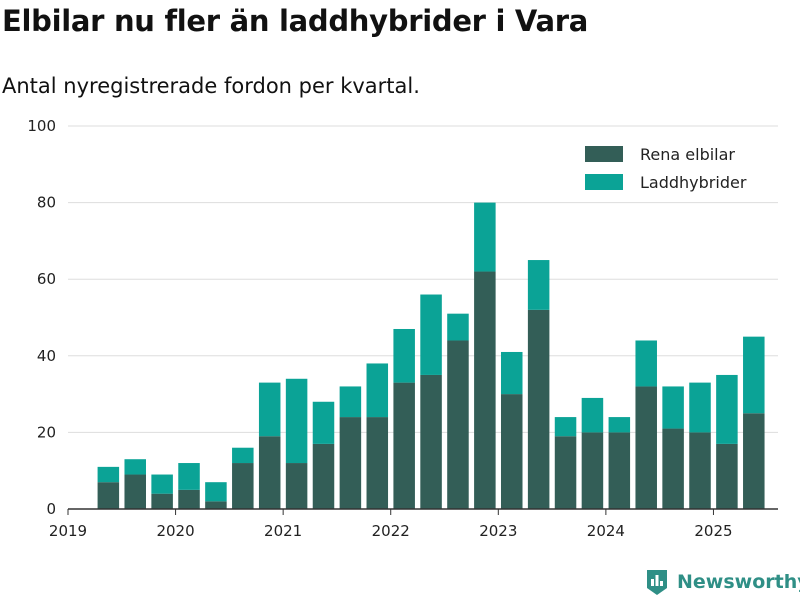 The image size is (800, 600). What do you see at coordinates (295, 21) in the screenshot?
I see `chart-title: Elbilar nu fler än laddhybrider i Vara` at bounding box center [295, 21].